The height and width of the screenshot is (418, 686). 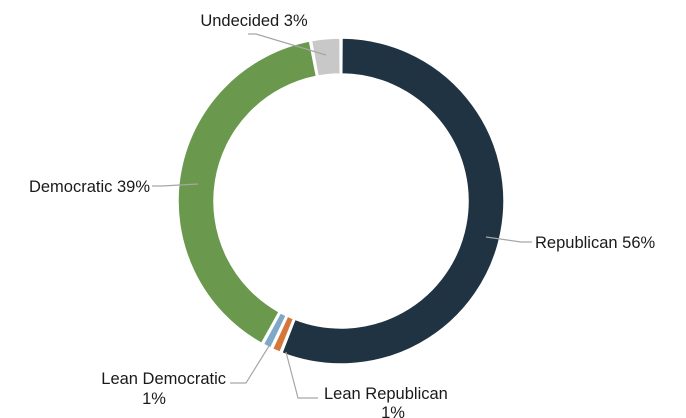 I want to click on leader-line-lean-republican, so click(x=301, y=375).